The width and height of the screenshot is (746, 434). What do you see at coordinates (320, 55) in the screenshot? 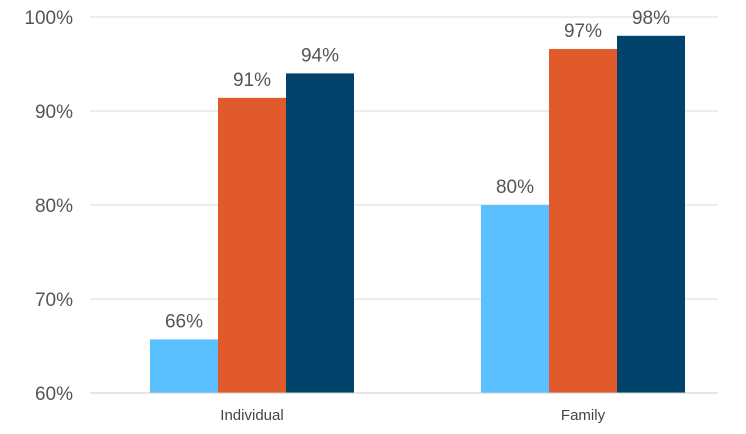
I see `data-label: 94%` at bounding box center [320, 55].